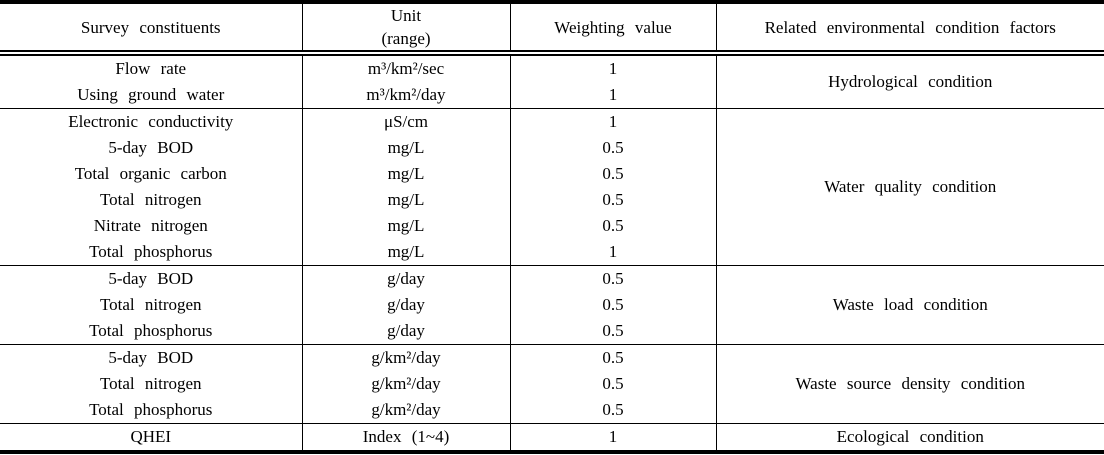 The height and width of the screenshot is (455, 1104). What do you see at coordinates (151, 226) in the screenshot?
I see `constituent-cell: Nitrate nitrogen` at bounding box center [151, 226].